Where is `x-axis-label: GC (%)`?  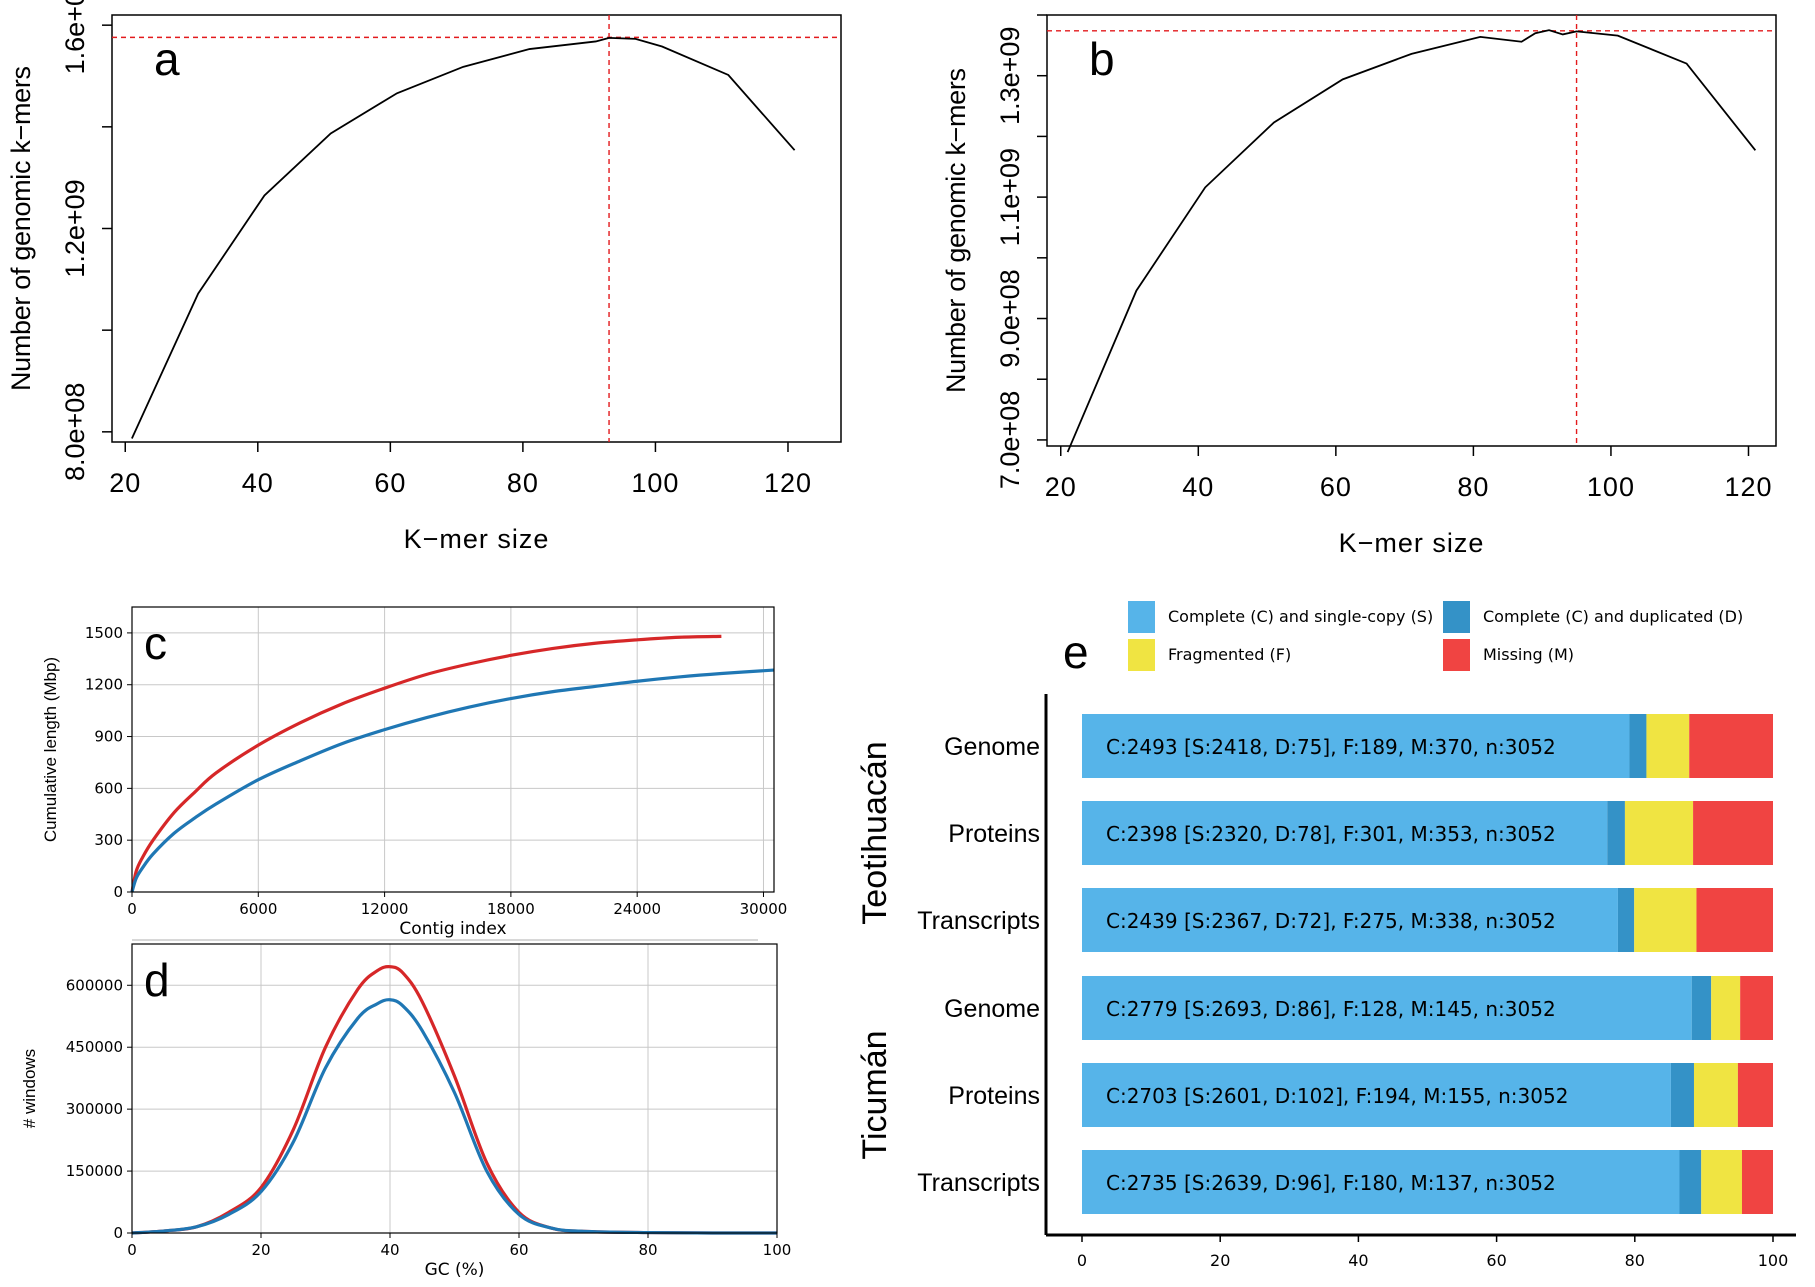 x-axis-label: GC (%) is located at coordinates (455, 1270).